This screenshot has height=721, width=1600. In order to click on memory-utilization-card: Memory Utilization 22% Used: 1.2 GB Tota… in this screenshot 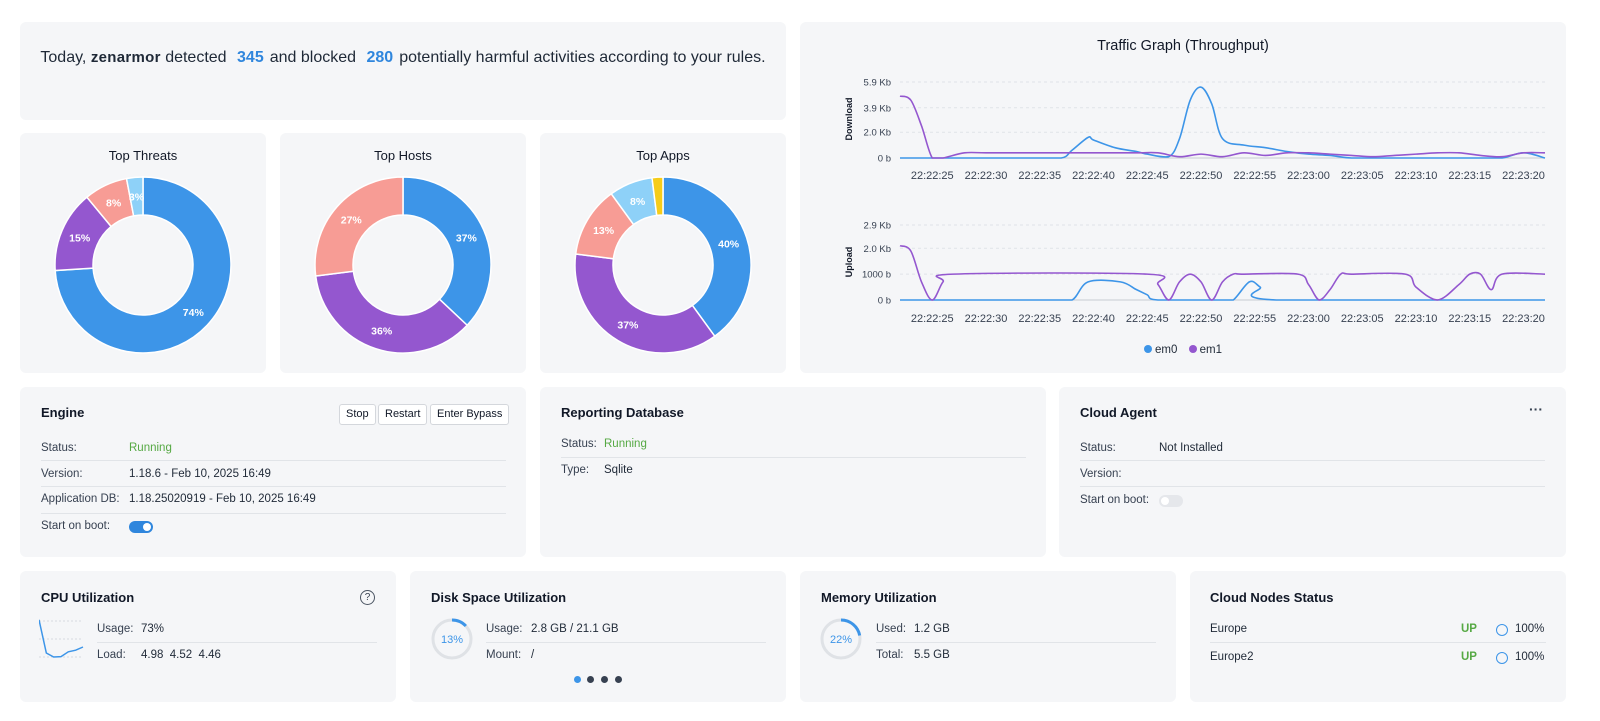, I will do `click(988, 636)`.